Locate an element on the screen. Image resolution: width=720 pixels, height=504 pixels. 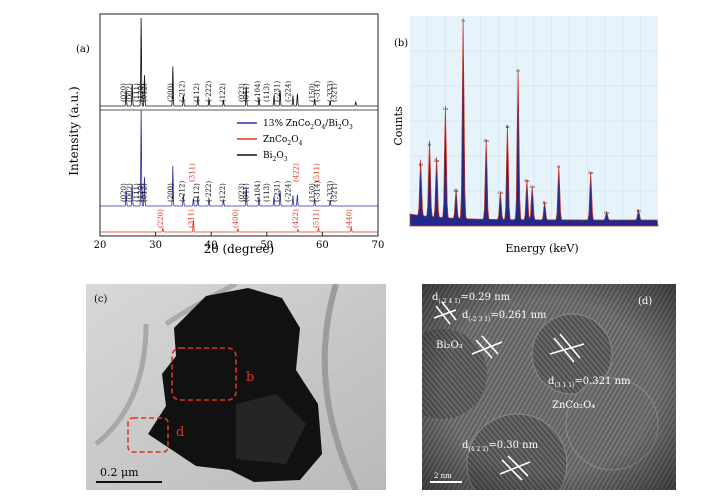
xrd-tick-label: 40 is located at coordinates (211, 245).